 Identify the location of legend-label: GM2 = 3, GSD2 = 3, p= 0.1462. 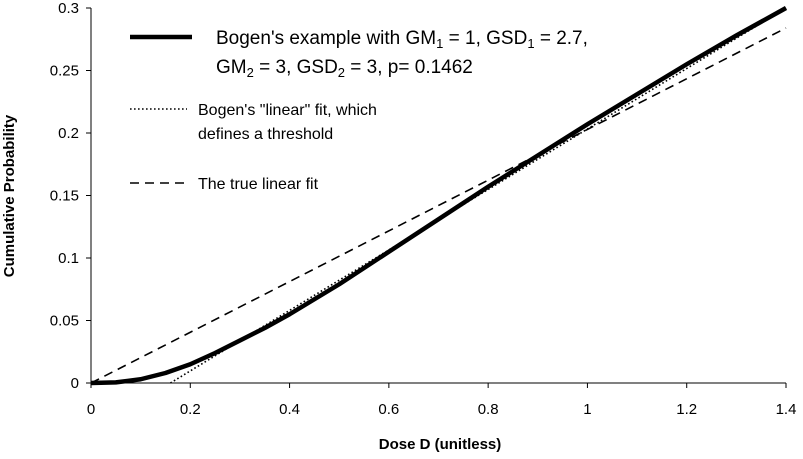
(344, 68).